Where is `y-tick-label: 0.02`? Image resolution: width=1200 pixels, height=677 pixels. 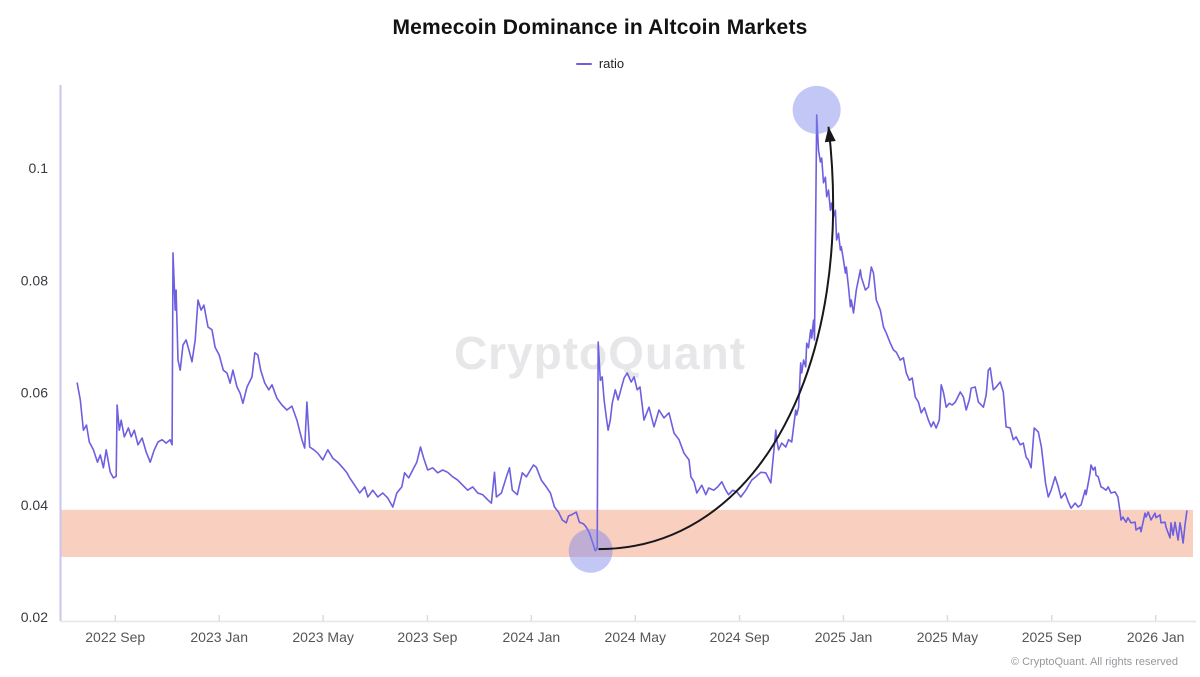 y-tick-label: 0.02 is located at coordinates (34, 617).